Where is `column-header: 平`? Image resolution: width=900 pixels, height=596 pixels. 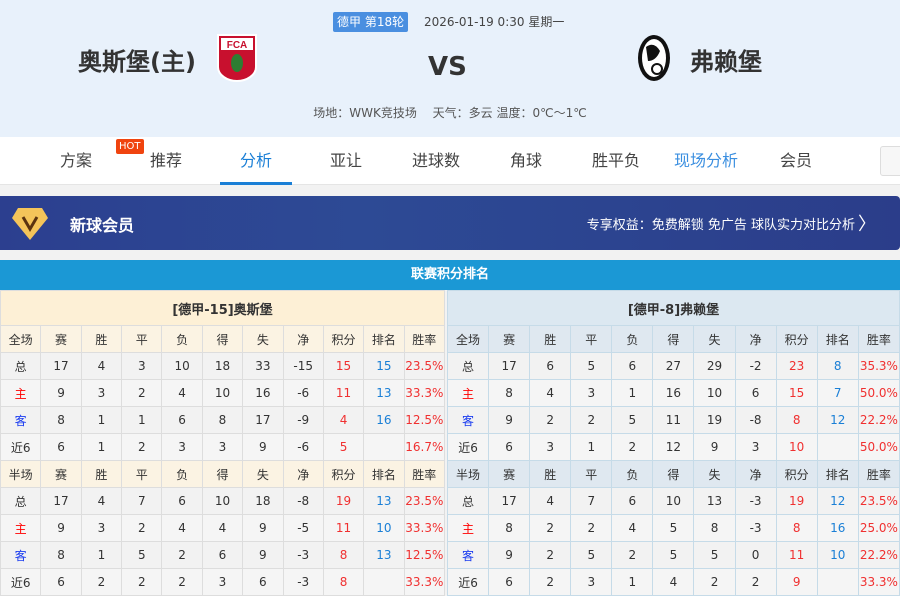 column-header: 平 is located at coordinates (591, 339).